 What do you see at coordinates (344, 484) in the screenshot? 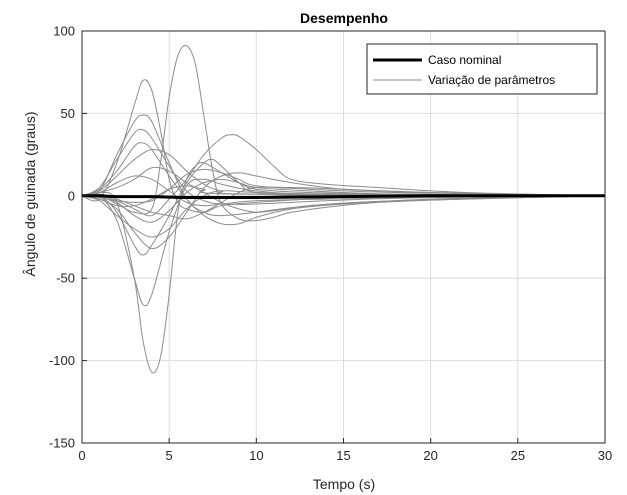
I see `x-axis-label: Tempo (s)` at bounding box center [344, 484].